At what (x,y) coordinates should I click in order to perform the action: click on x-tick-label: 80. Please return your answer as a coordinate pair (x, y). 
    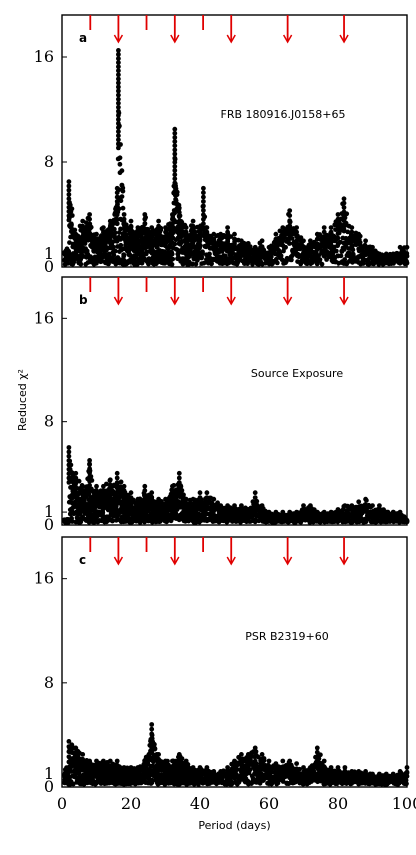
    Looking at the image, I should click on (338, 803).